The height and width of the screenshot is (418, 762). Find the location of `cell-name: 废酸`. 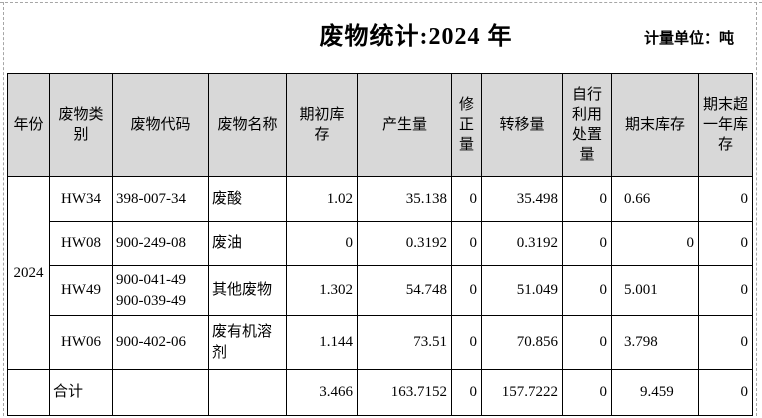

cell-name: 废酸 is located at coordinates (247, 199).